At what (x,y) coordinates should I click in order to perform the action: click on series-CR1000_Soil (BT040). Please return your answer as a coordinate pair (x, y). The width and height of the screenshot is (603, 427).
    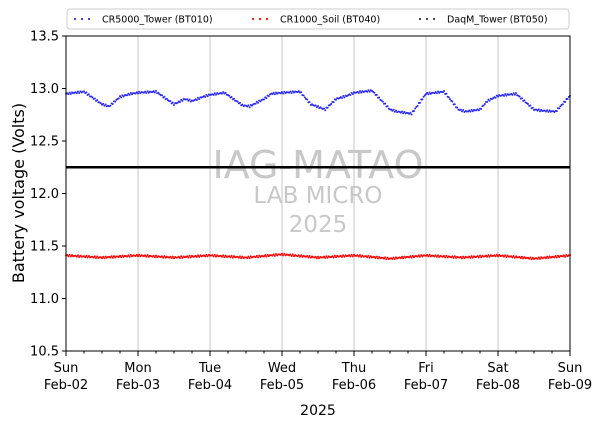
    Looking at the image, I should click on (318, 256).